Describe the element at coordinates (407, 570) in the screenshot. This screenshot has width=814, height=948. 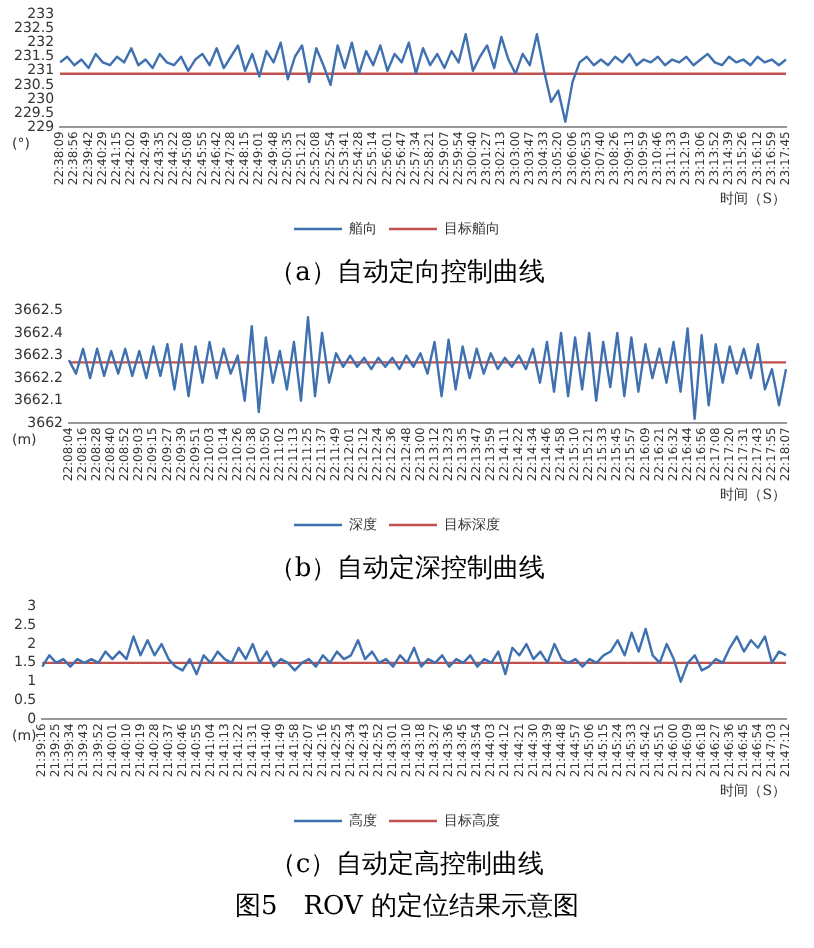
I see `text: （b）自动定深控制曲线` at that location.